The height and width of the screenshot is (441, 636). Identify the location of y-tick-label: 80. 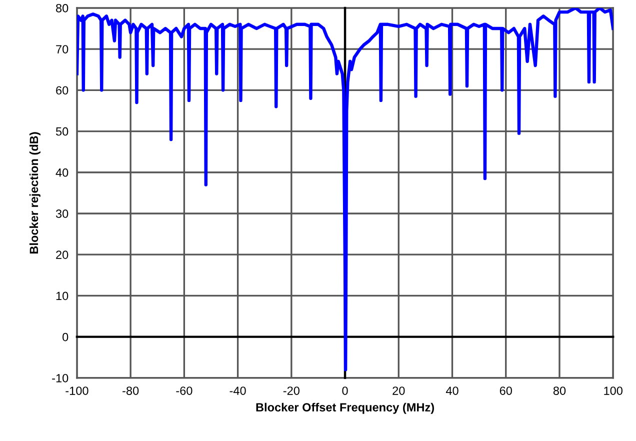
(62, 8).